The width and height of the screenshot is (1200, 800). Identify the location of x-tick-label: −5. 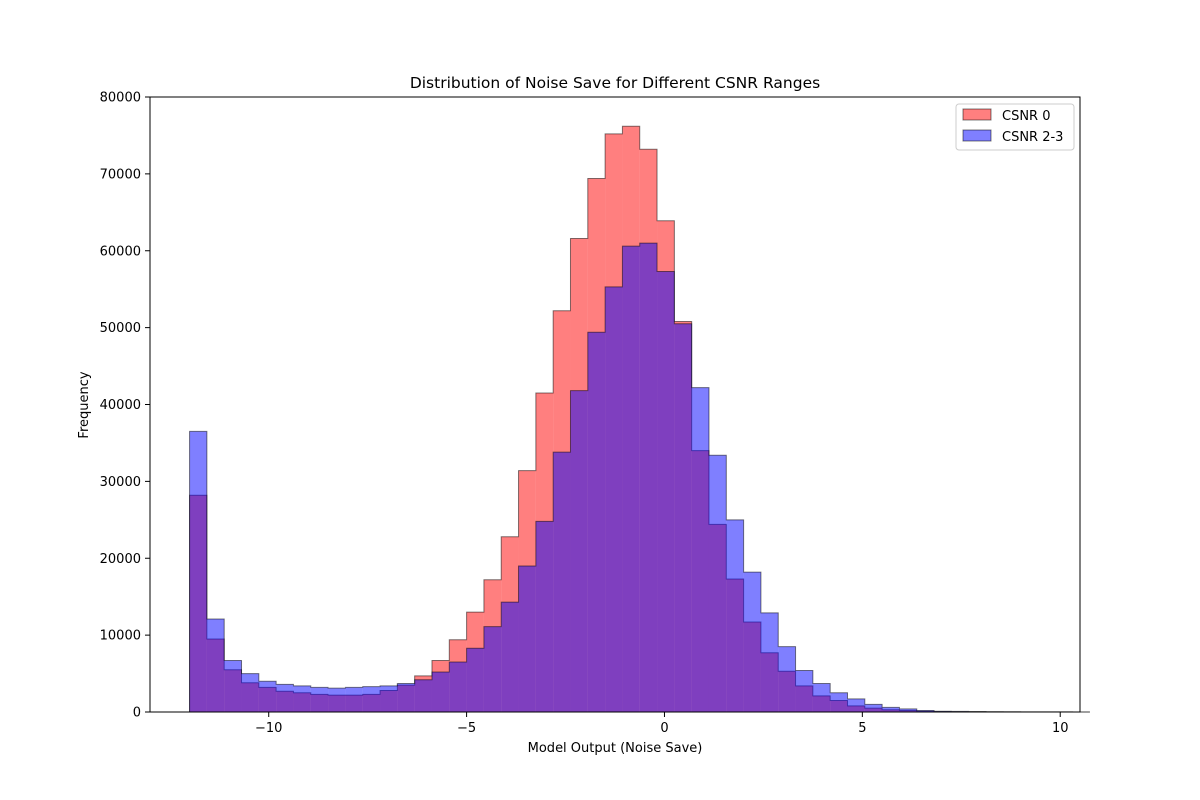
(466, 728).